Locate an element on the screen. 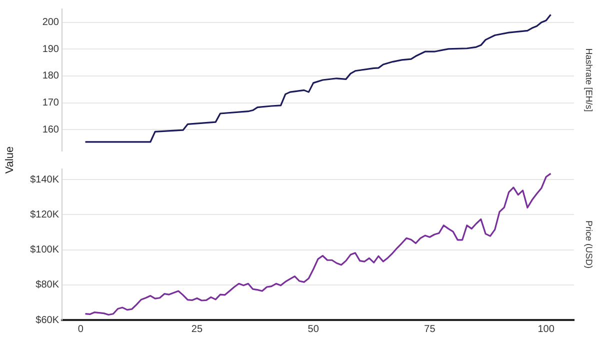  y-tick-label: 160 is located at coordinates (51, 130).